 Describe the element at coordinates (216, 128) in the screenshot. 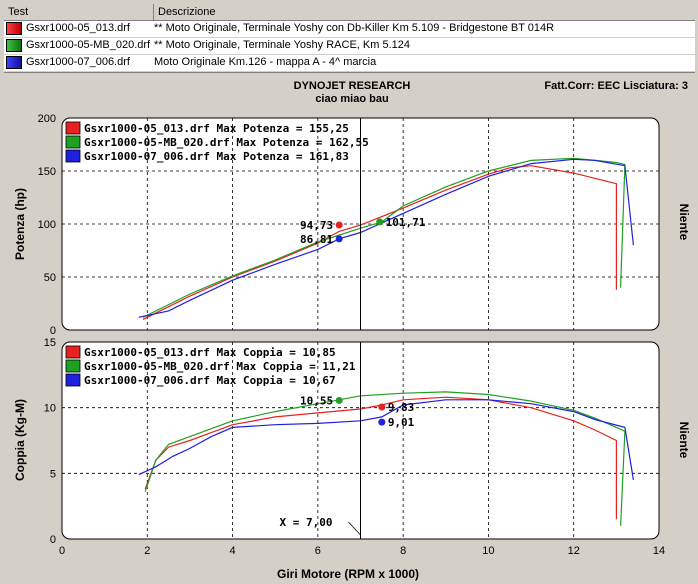

I see `legend-entry: Gsxr1000-05_013.drf Max Potenza = 155,25` at that location.